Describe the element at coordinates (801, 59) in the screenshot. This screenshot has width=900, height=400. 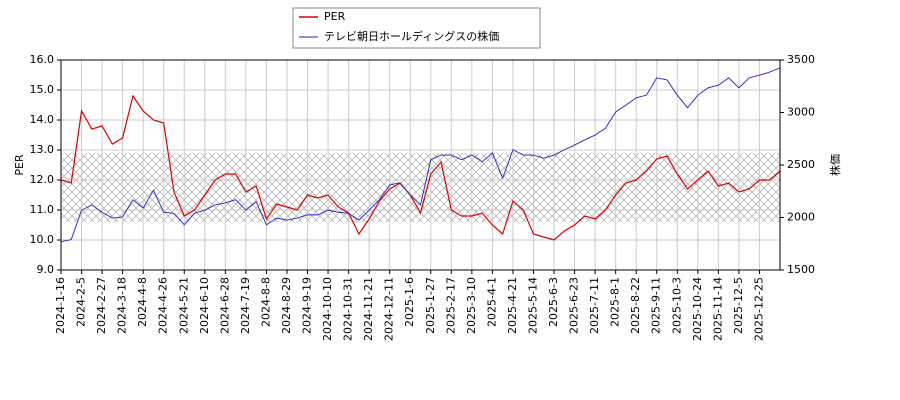
I see `y2-tick-label: 3500` at that location.